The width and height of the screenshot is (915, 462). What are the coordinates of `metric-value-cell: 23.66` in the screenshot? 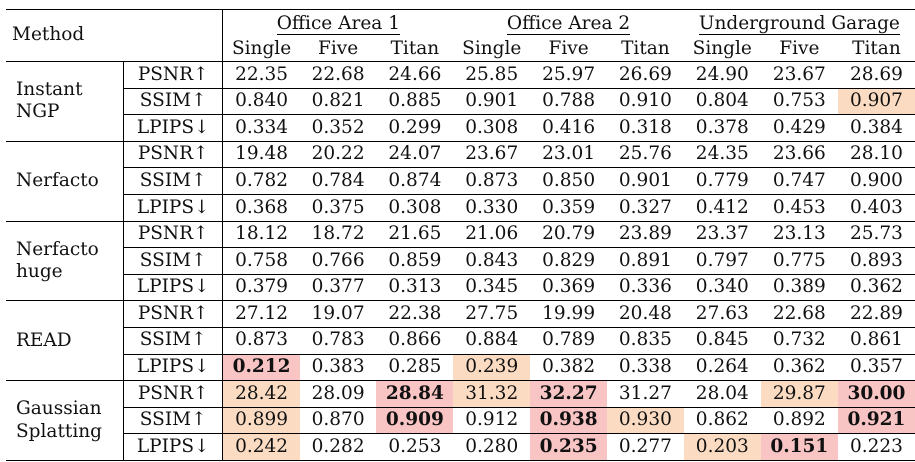 It's located at (799, 154).